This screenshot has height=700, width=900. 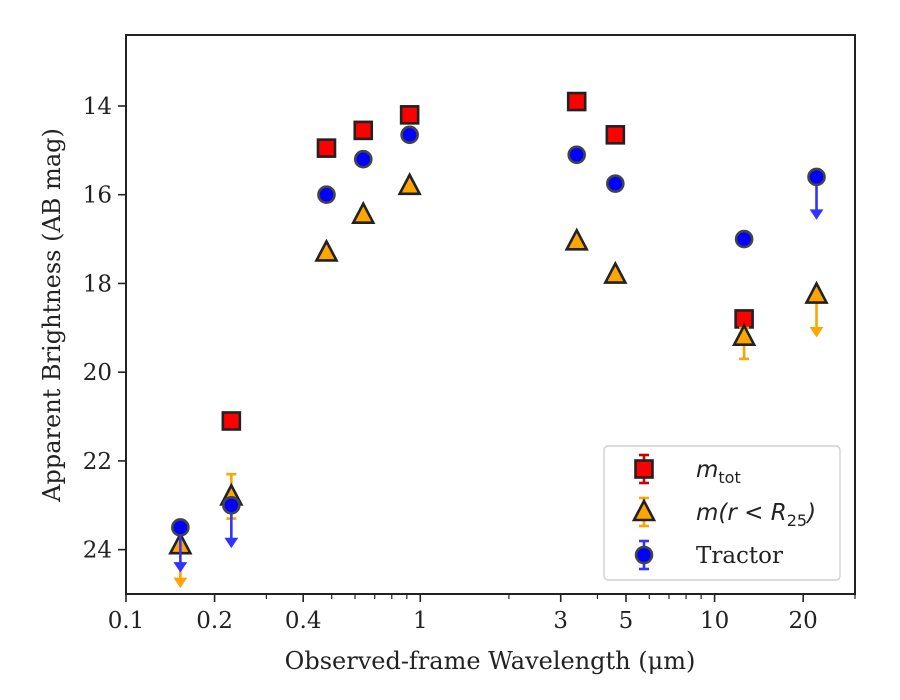 I want to click on legend-box, so click(x=722, y=513).